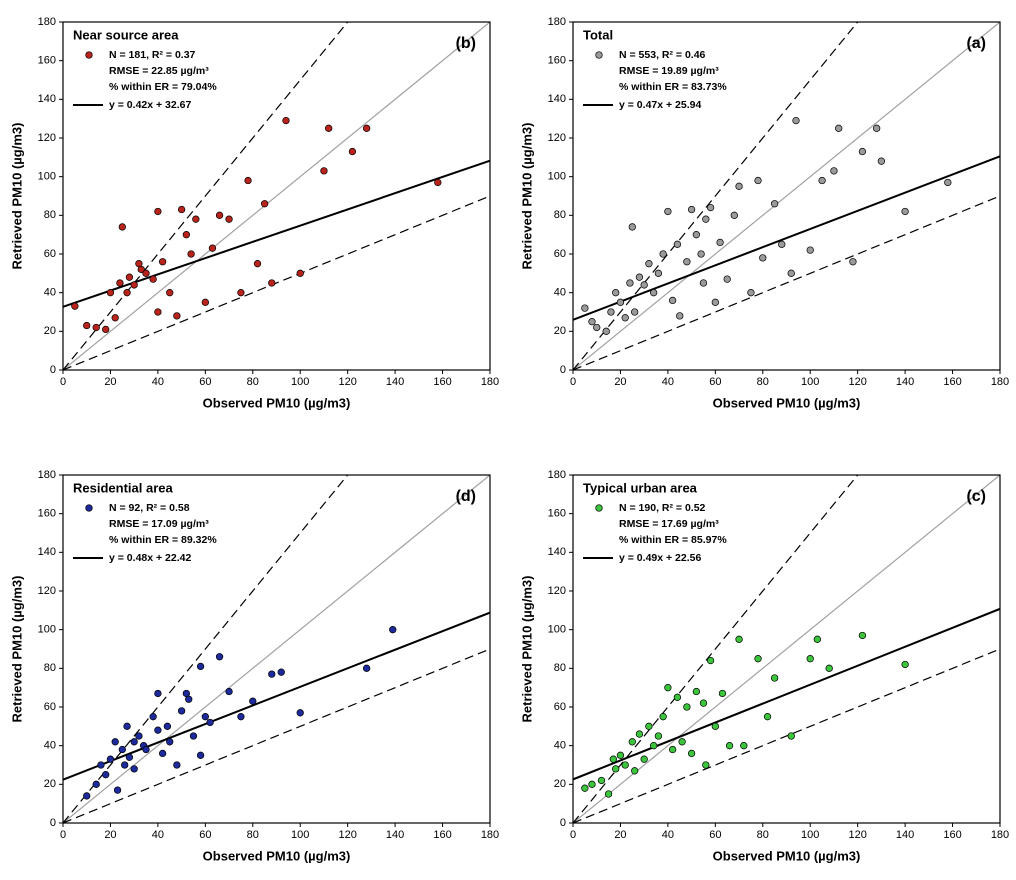 Image resolution: width=1016 pixels, height=880 pixels. What do you see at coordinates (560, 707) in the screenshot?
I see `y-tick-label: 60` at bounding box center [560, 707].